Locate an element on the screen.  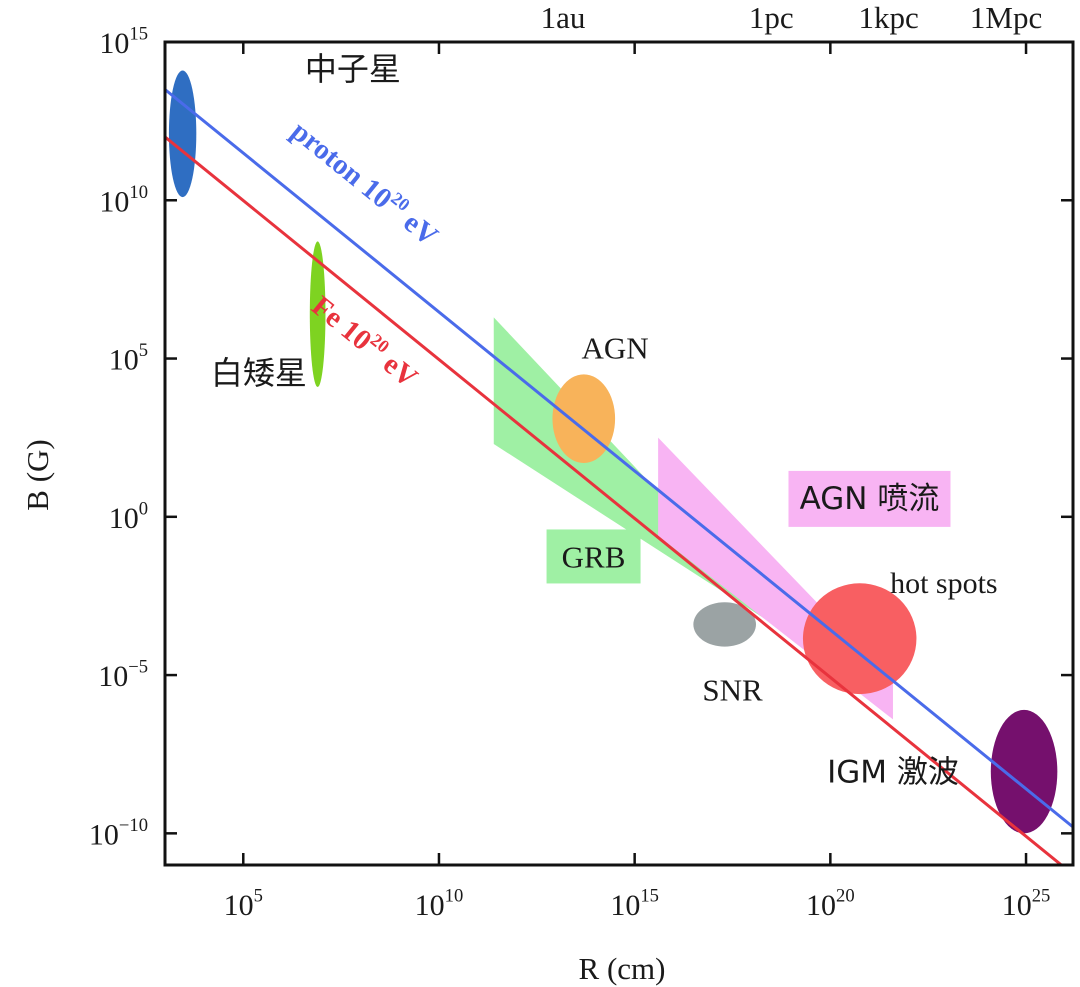
top-scale-label: 1pc is located at coordinates (771, 17).